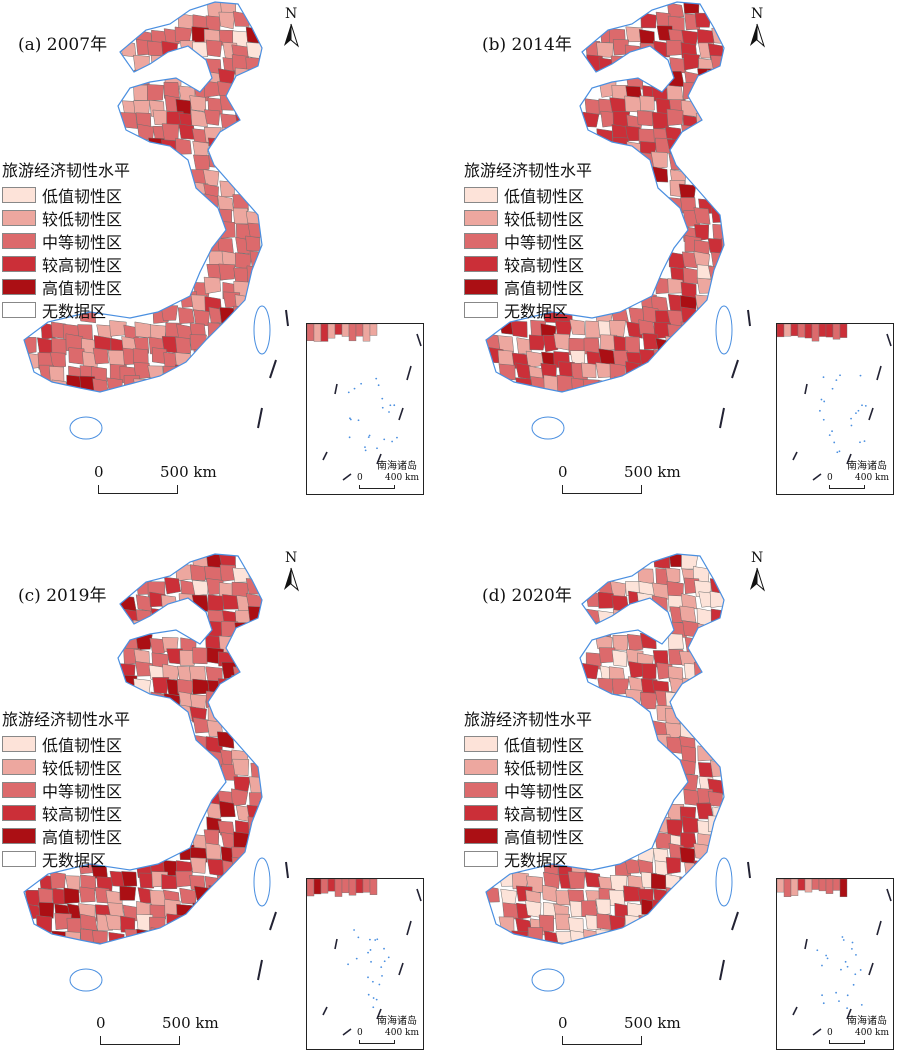 Image resolution: width=900 pixels, height=1052 pixels. Describe the element at coordinates (388, 481) in the screenshot. I see `inset-scale-bar: 0 400 km` at that location.